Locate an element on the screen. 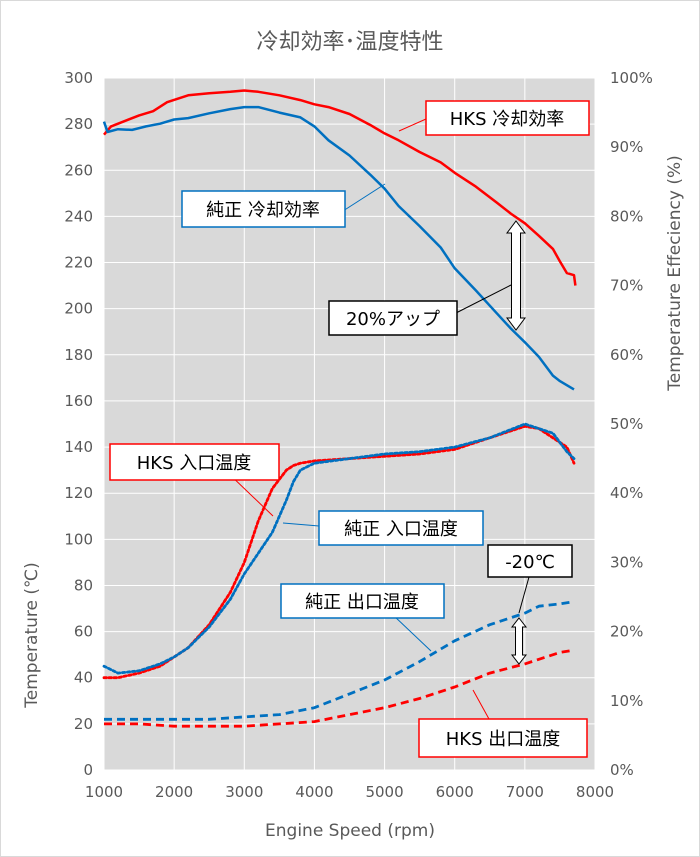 Image resolution: width=700 pixels, height=857 pixels. x-axis-title: Engine Speed (rpm) is located at coordinates (350, 831).